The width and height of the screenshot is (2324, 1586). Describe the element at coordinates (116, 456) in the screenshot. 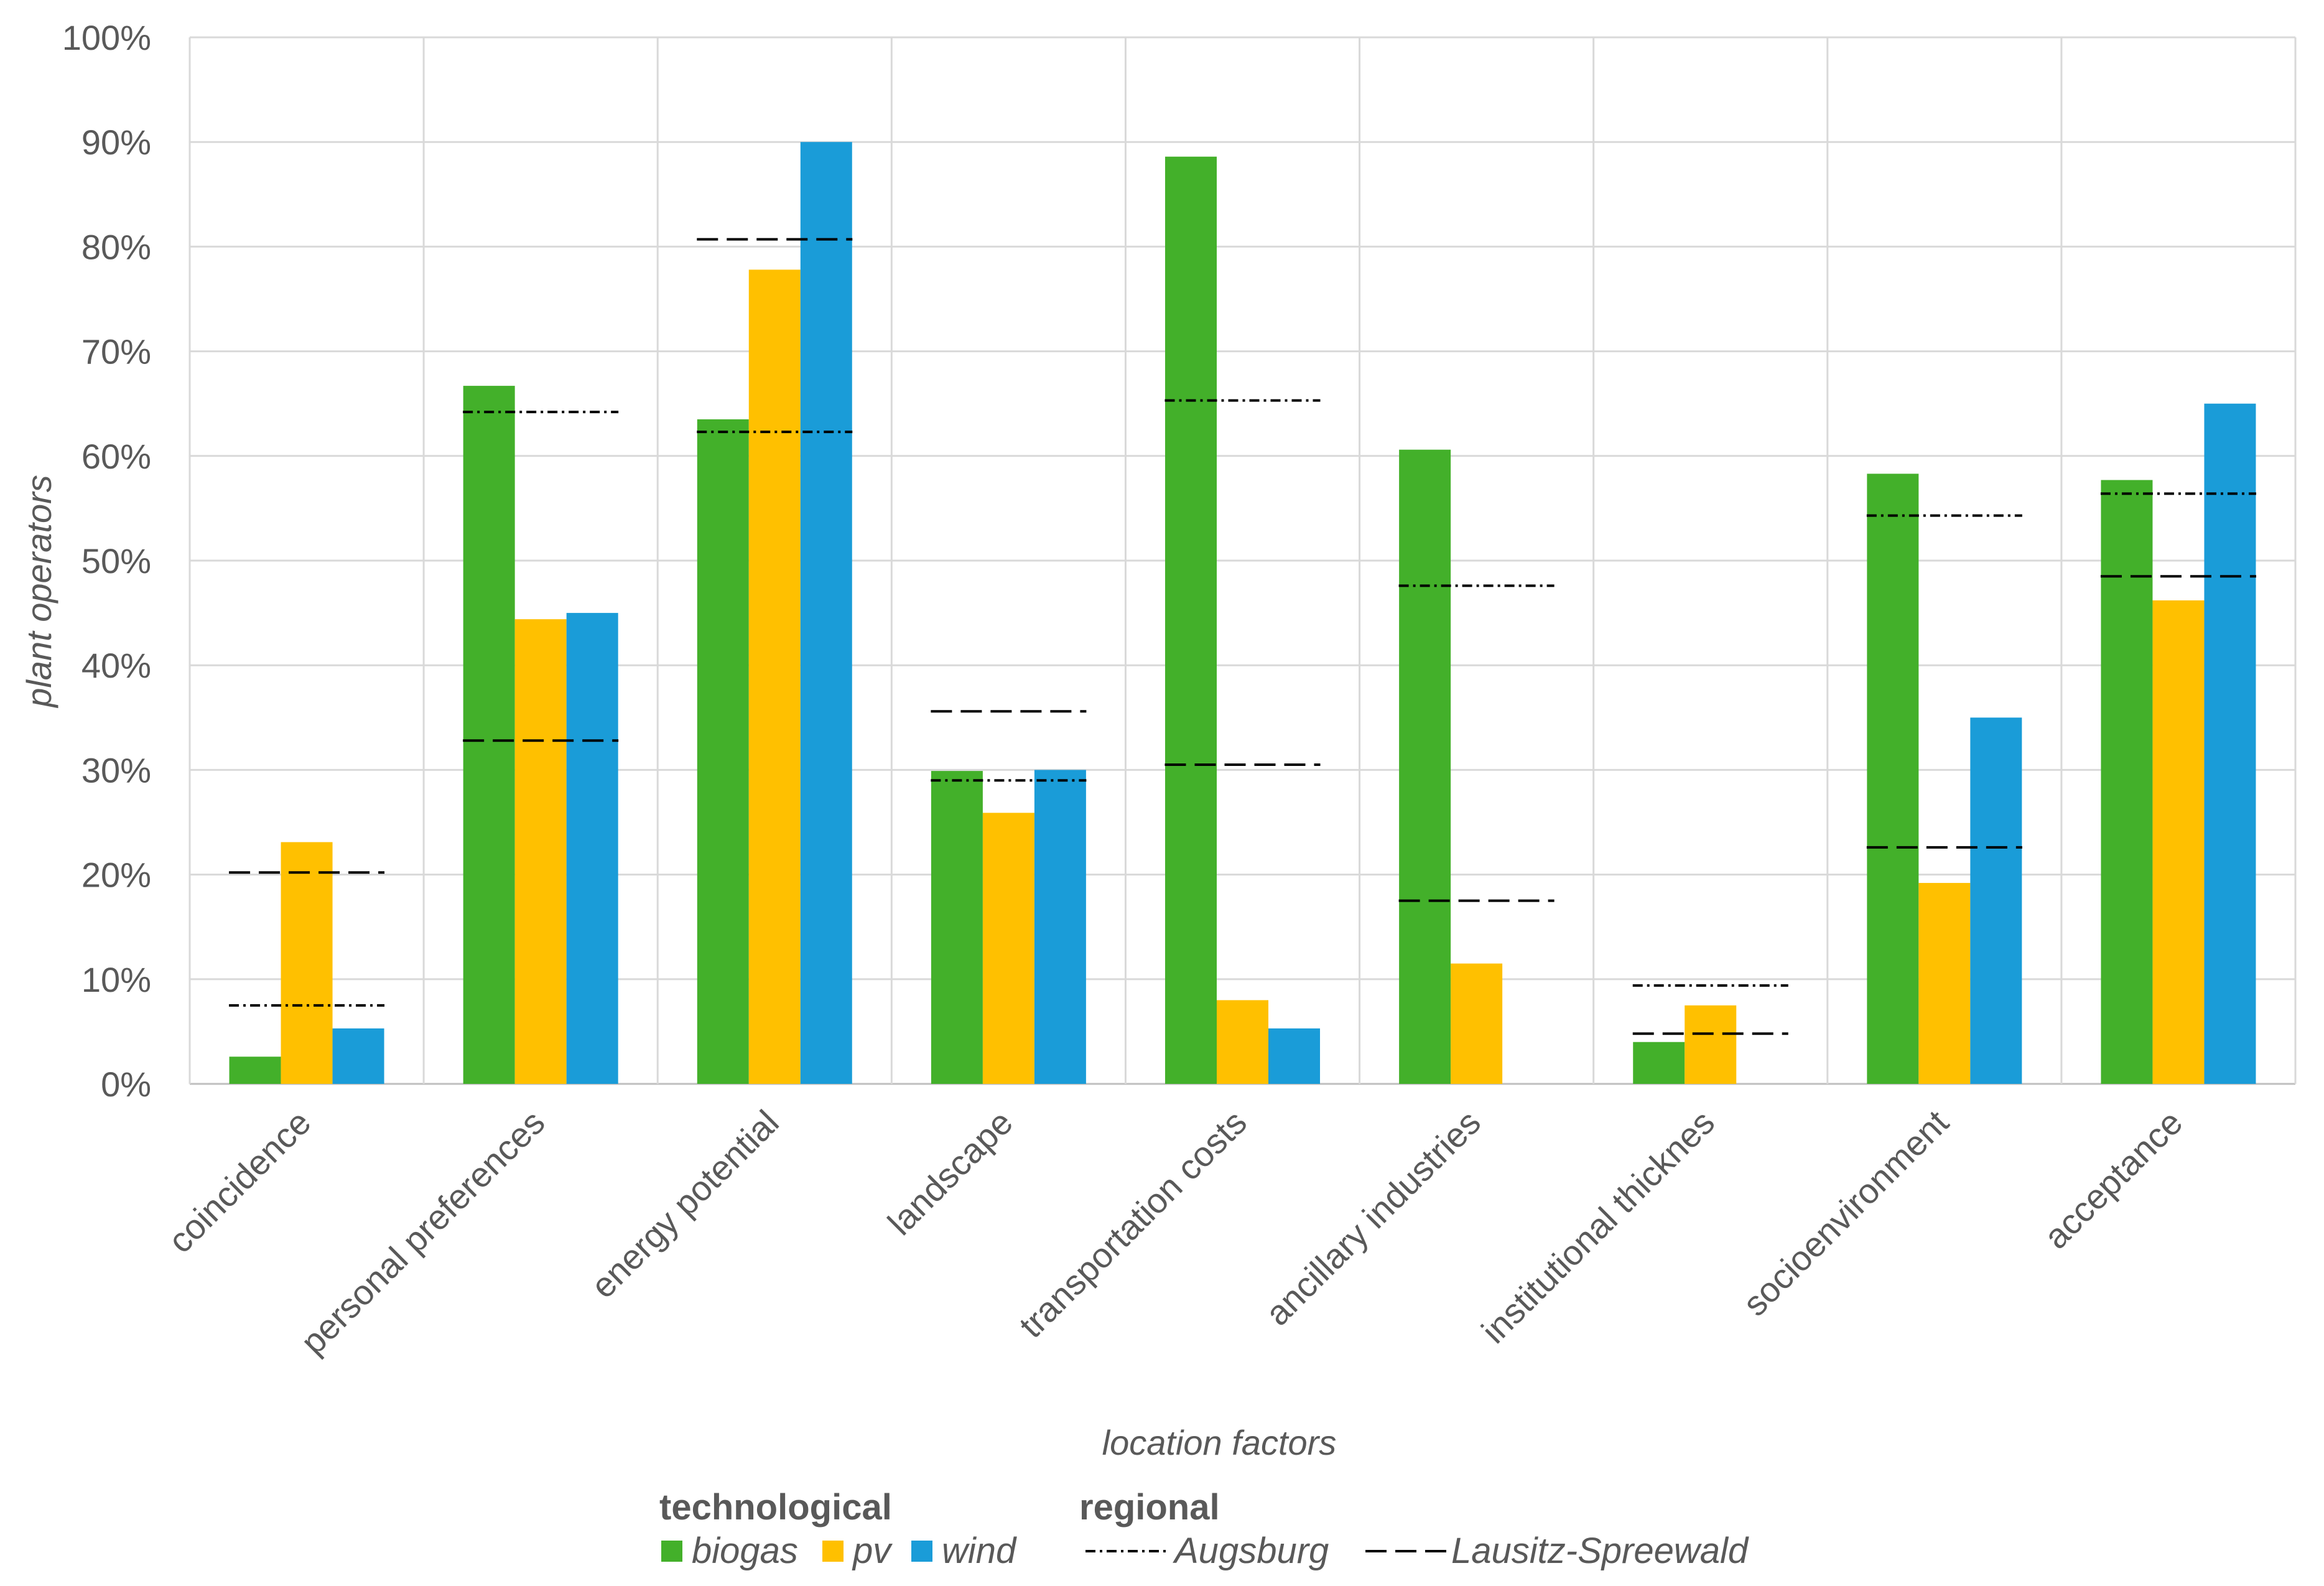

I see `y-tick-label: 60%` at that location.